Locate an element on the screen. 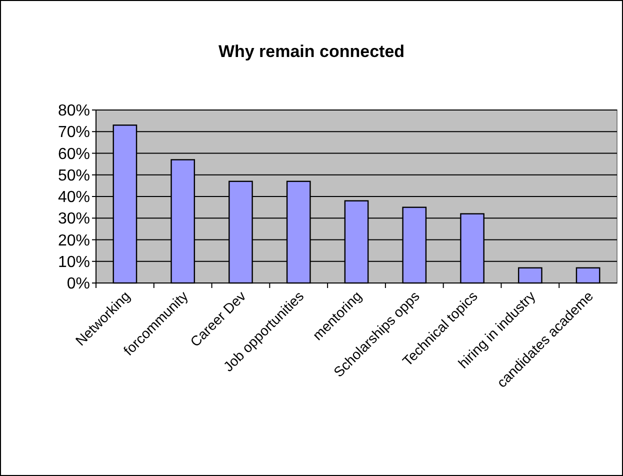 This screenshot has height=476, width=623. y-tick-label: 10% is located at coordinates (74, 262).